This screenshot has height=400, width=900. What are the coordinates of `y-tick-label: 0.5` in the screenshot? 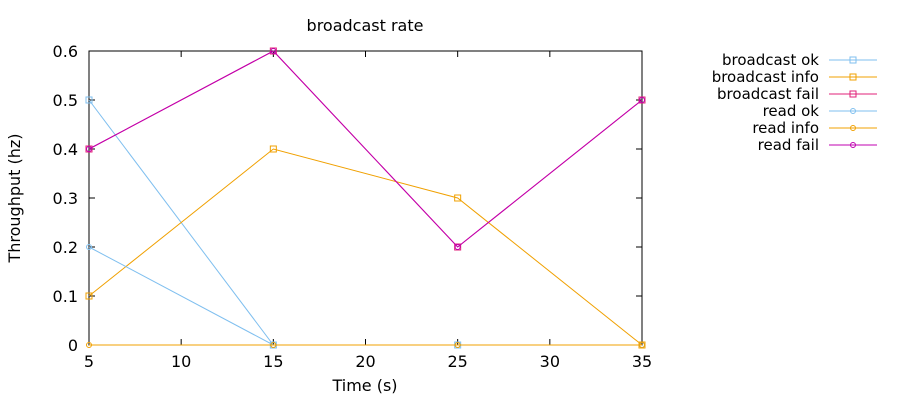 It's located at (65, 100).